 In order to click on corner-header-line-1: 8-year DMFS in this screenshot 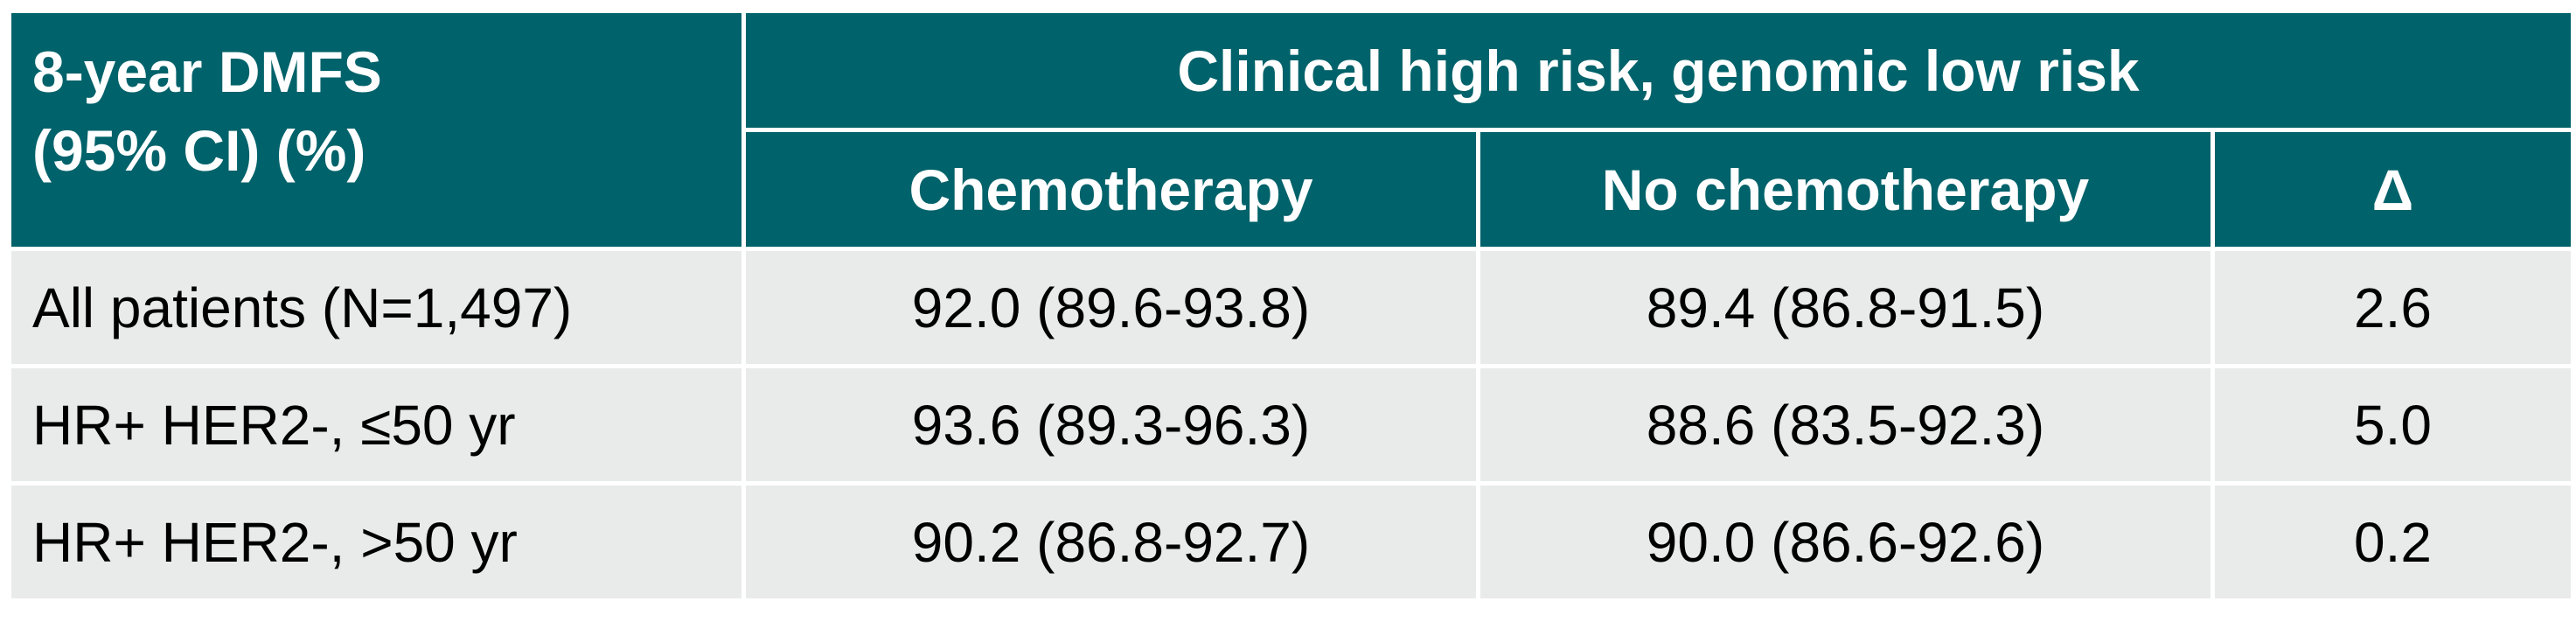, I will do `click(207, 72)`.